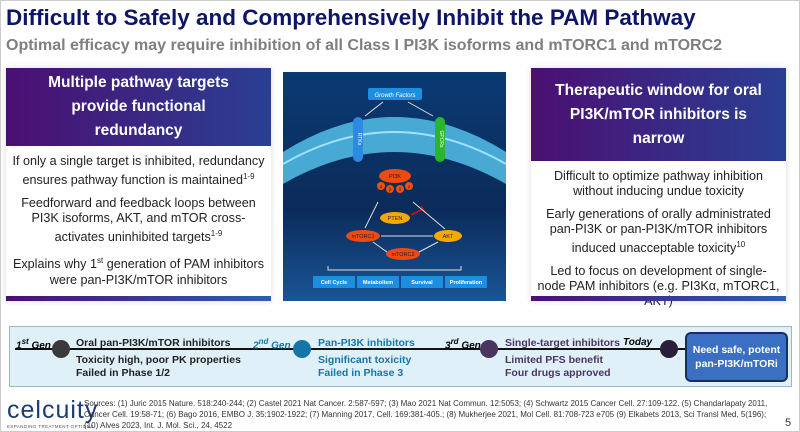  I want to click on mtorc2-label: mTORC2, so click(402, 255).